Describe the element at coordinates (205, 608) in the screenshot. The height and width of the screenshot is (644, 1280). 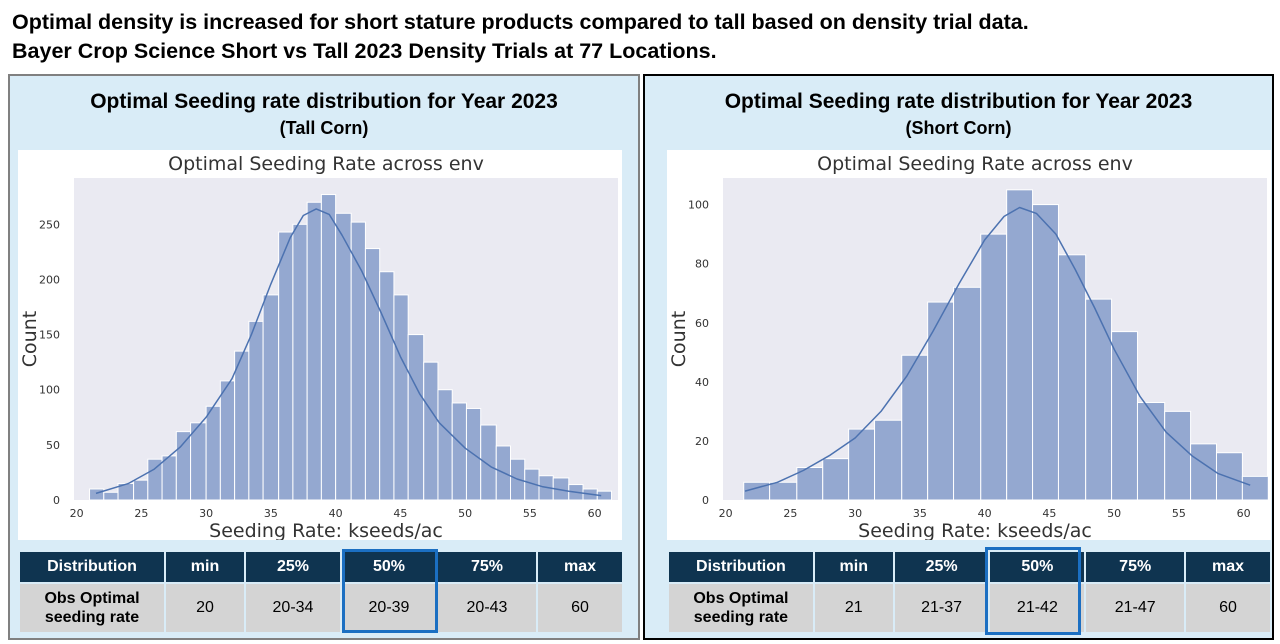
I see `cell-min: 20` at that location.